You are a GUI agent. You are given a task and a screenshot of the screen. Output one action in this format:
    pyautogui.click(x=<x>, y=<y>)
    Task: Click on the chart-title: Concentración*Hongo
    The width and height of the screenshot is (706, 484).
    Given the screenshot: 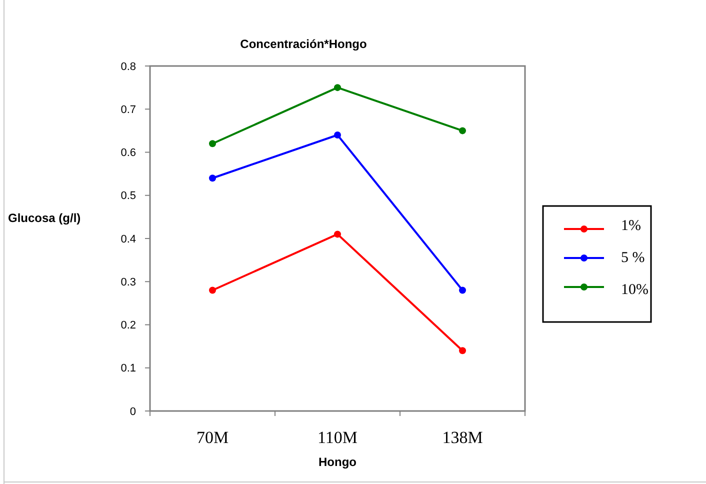 What is the action you would take?
    pyautogui.click(x=303, y=44)
    